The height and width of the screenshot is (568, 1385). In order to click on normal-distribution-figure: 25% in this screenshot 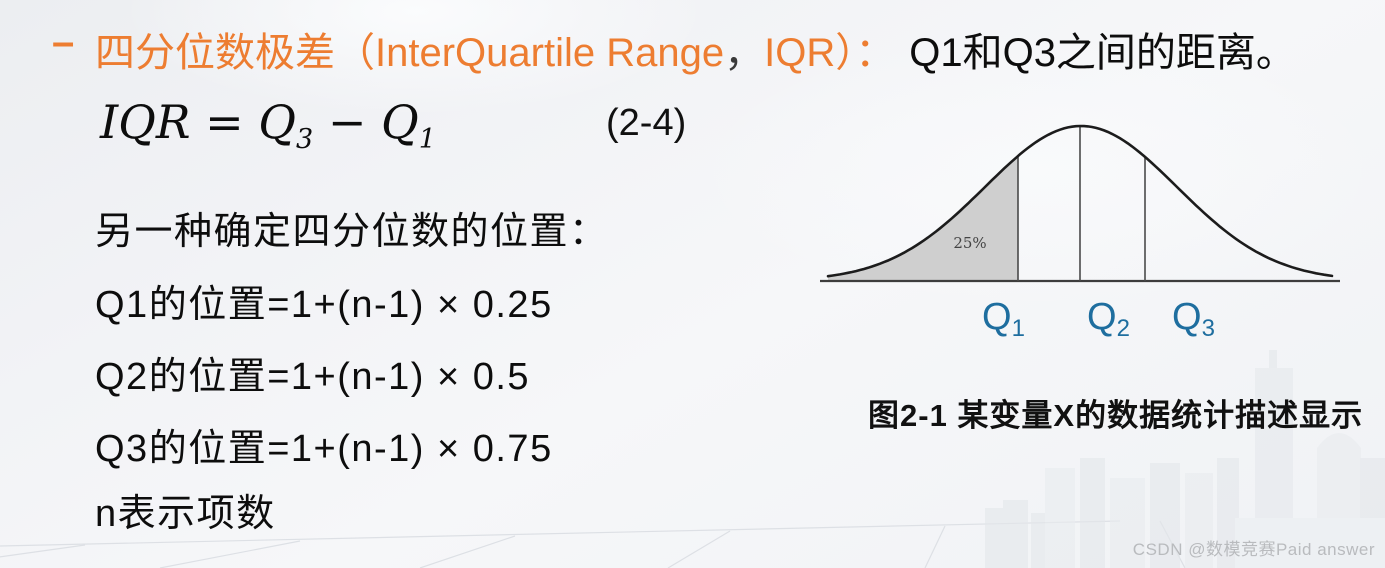, I will do `click(1080, 203)`.